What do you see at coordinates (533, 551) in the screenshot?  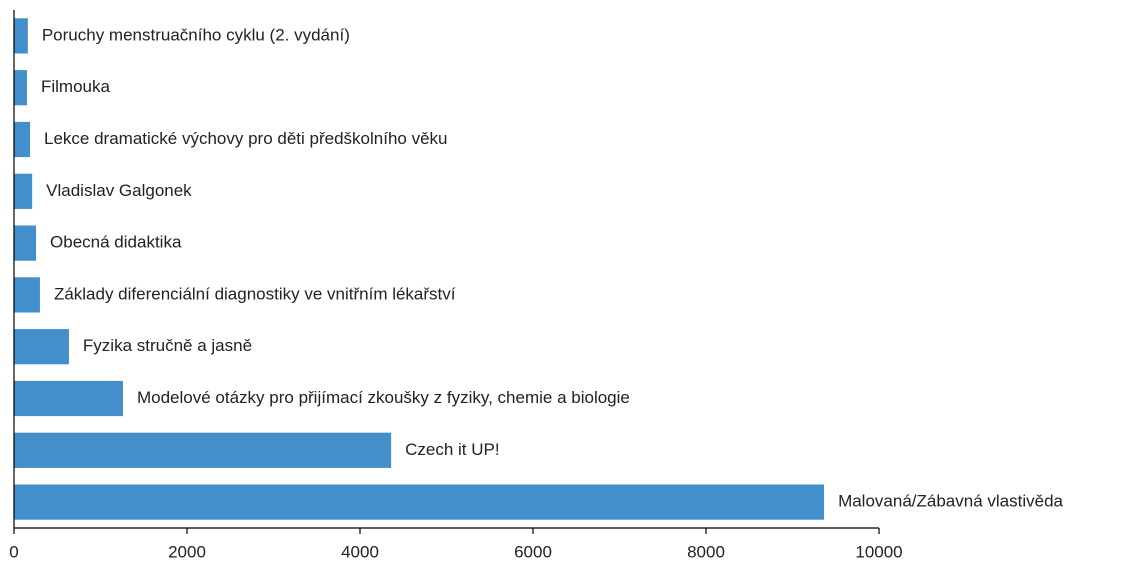 I see `x-tick-label: 6000` at bounding box center [533, 551].